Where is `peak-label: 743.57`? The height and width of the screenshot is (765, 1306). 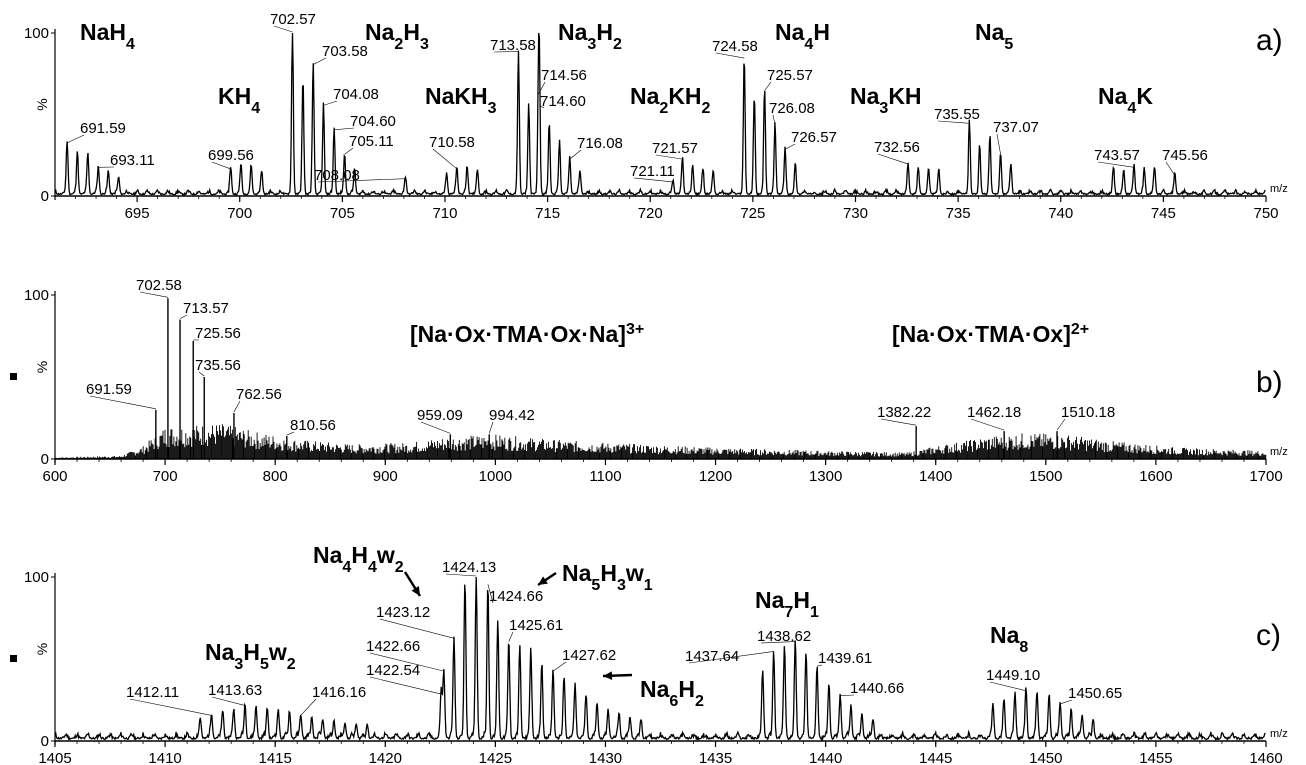
peak-label: 743.57 is located at coordinates (1117, 155).